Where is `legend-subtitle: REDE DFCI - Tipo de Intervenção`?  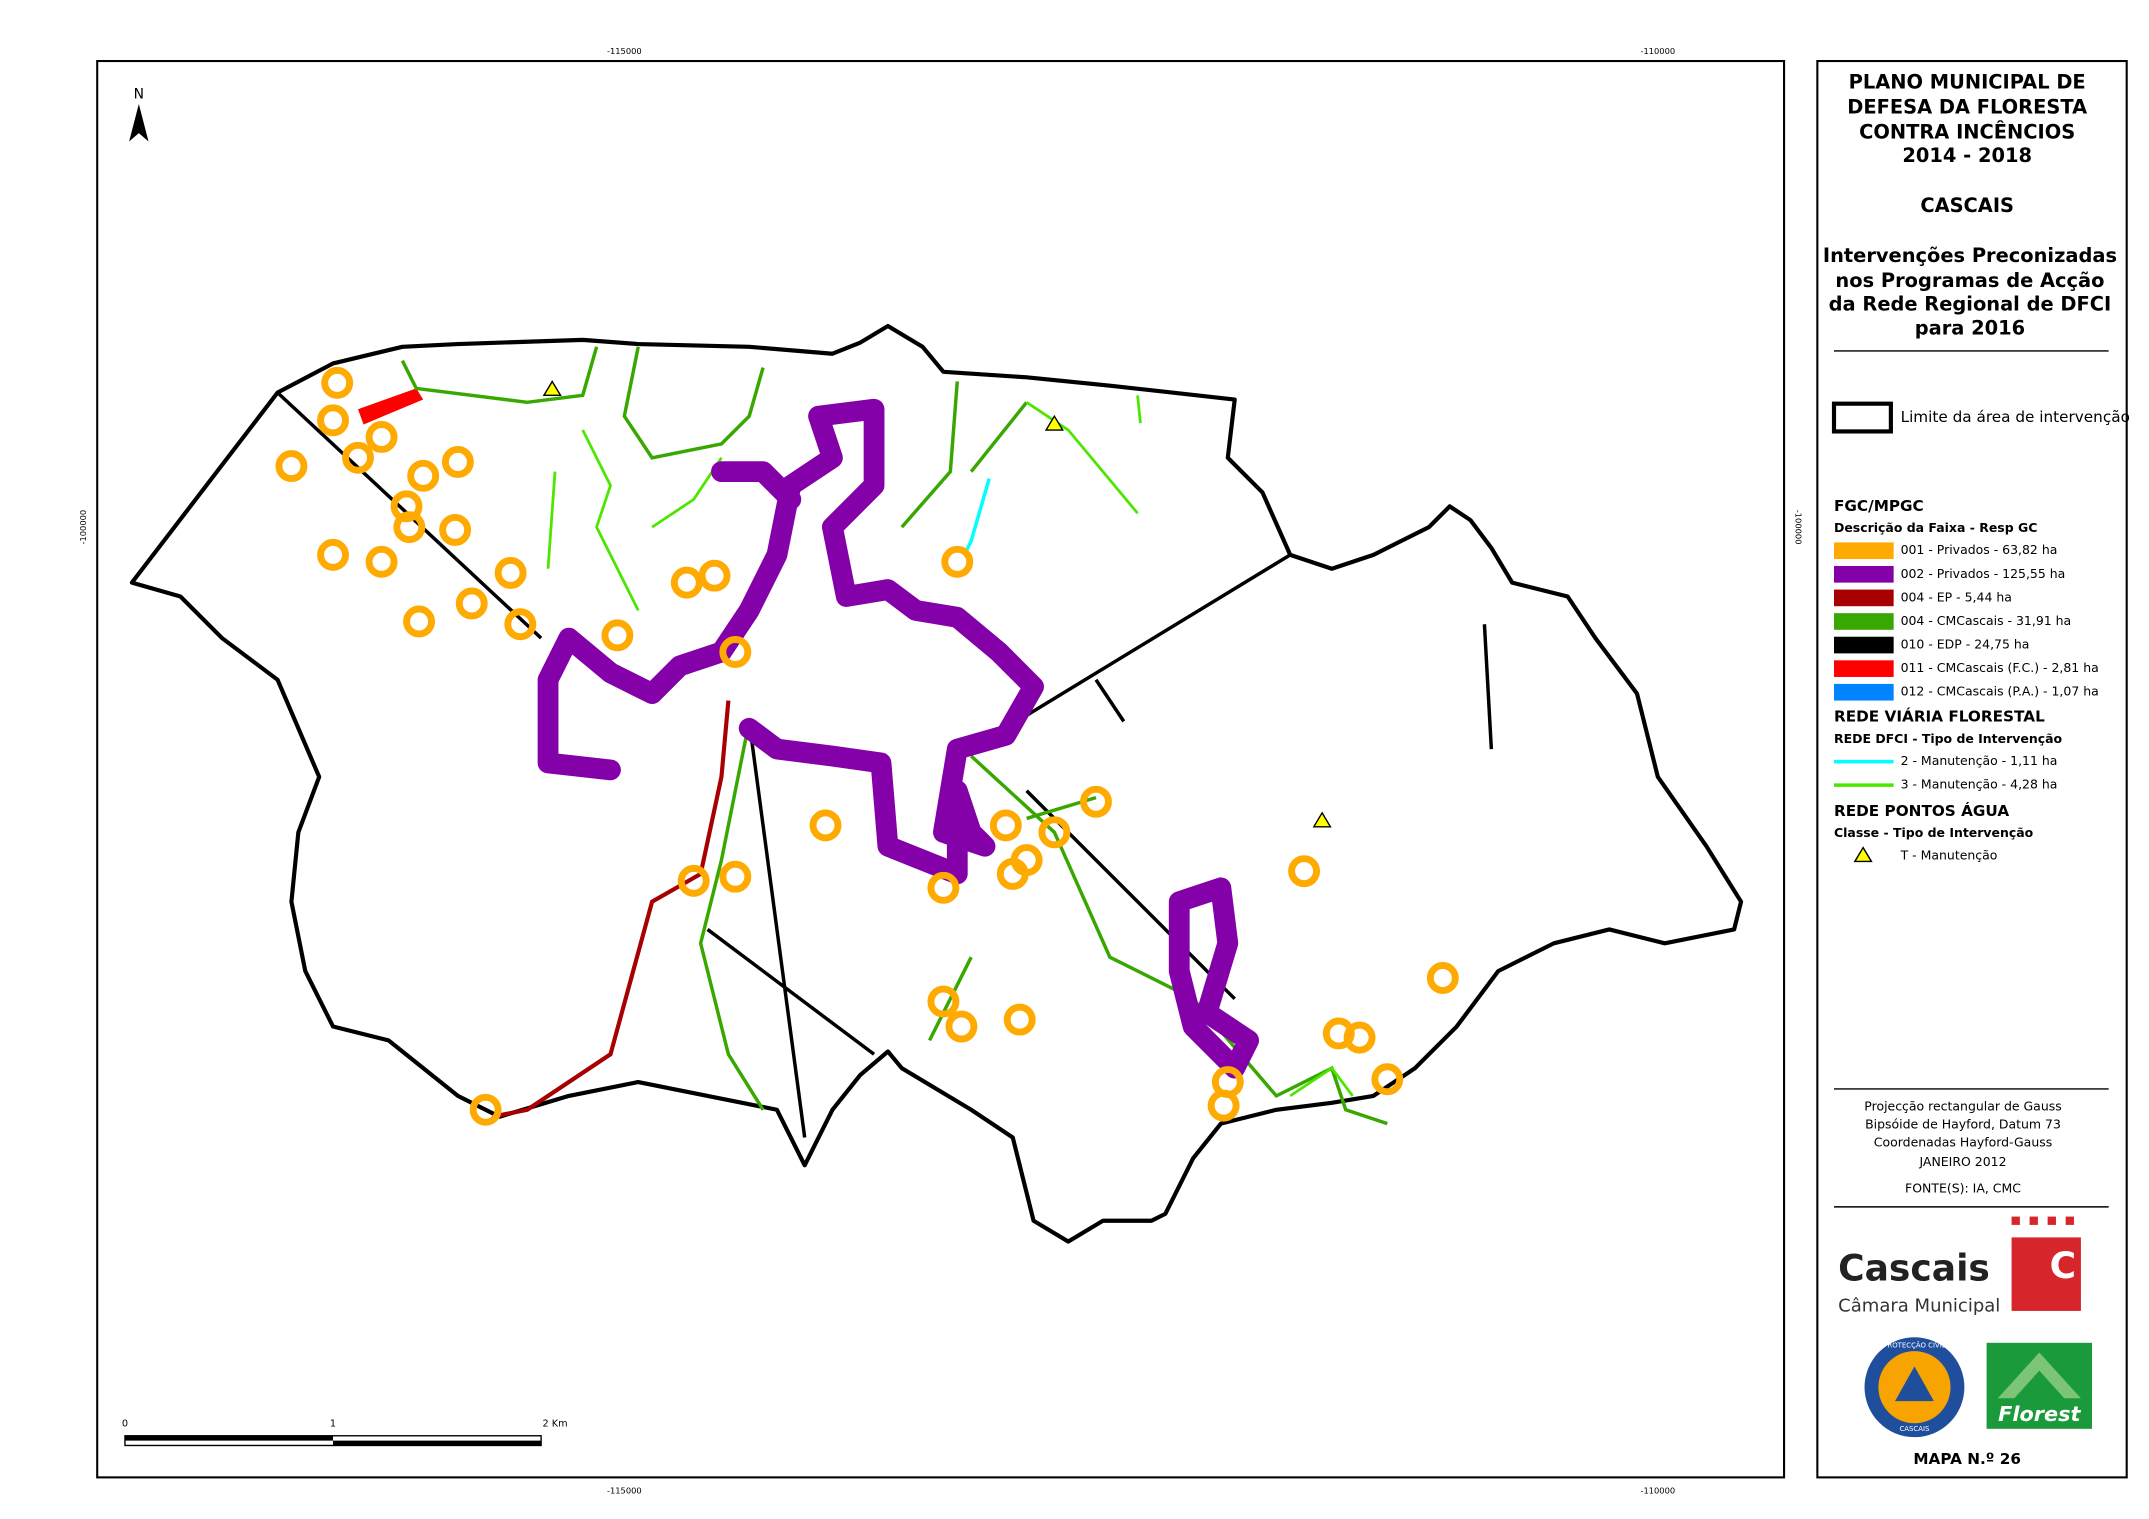
legend-subtitle: REDE DFCI - Tipo de Intervenção is located at coordinates (1948, 738).